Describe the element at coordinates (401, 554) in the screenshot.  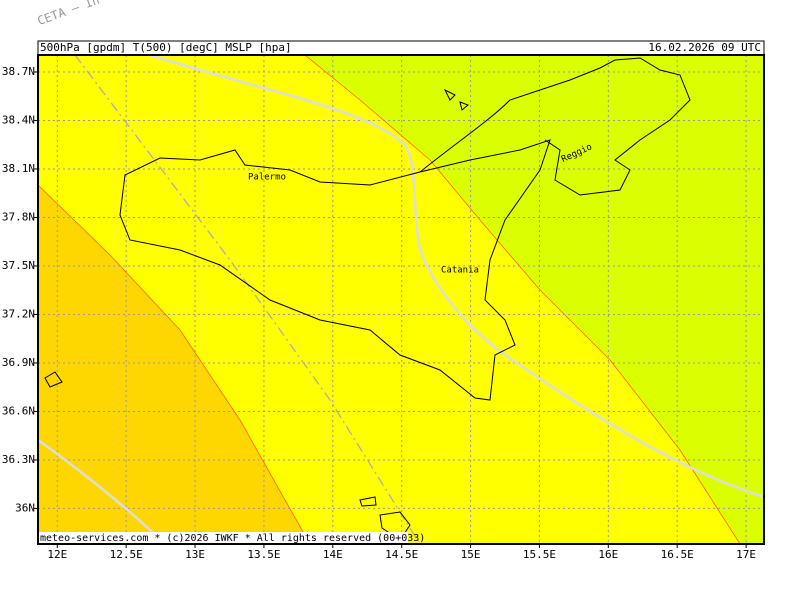
I see `x-tick-label: 14.5E` at that location.